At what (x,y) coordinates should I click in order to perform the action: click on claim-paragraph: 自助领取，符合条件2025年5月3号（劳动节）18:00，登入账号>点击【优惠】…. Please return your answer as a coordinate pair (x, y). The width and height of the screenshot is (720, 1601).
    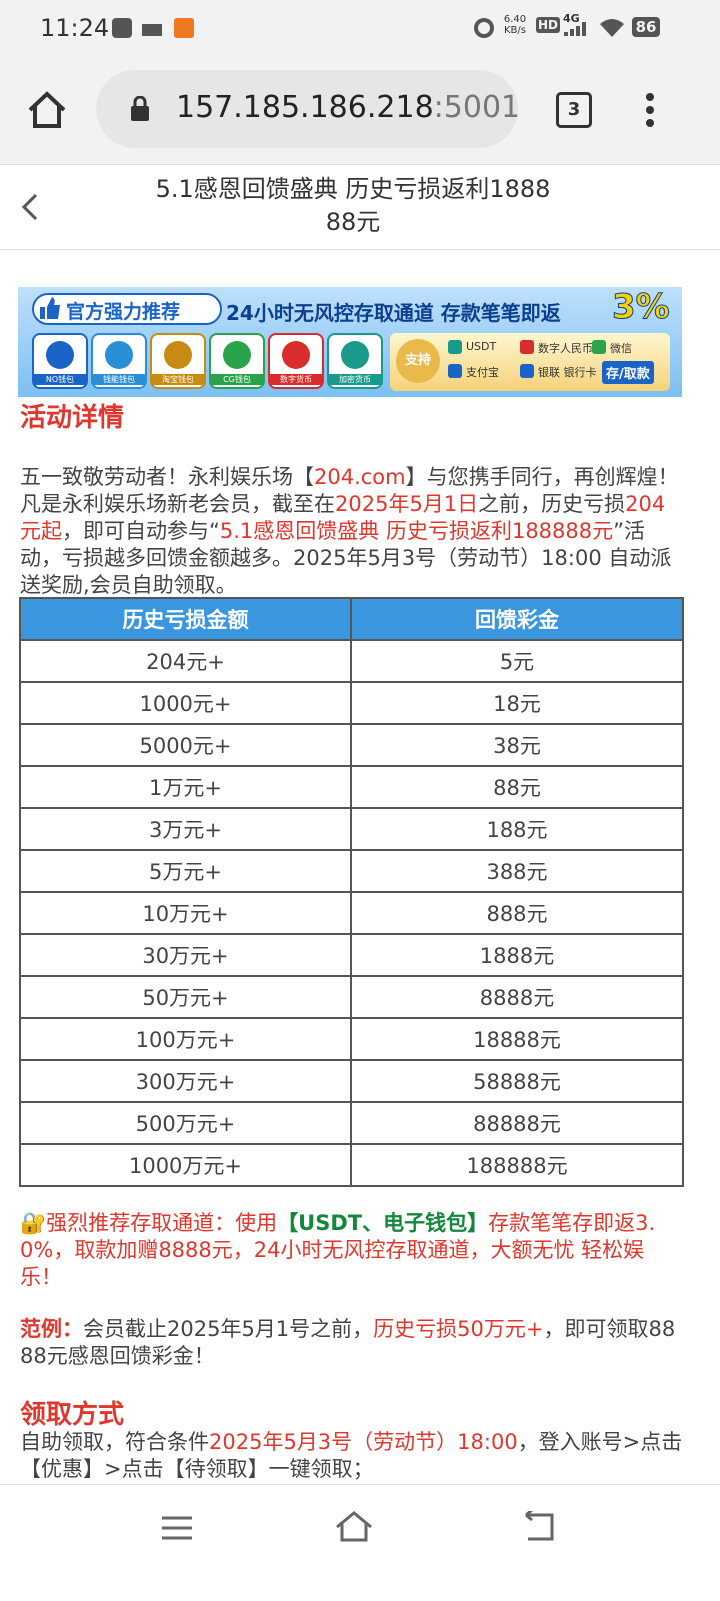
    Looking at the image, I should click on (352, 1456).